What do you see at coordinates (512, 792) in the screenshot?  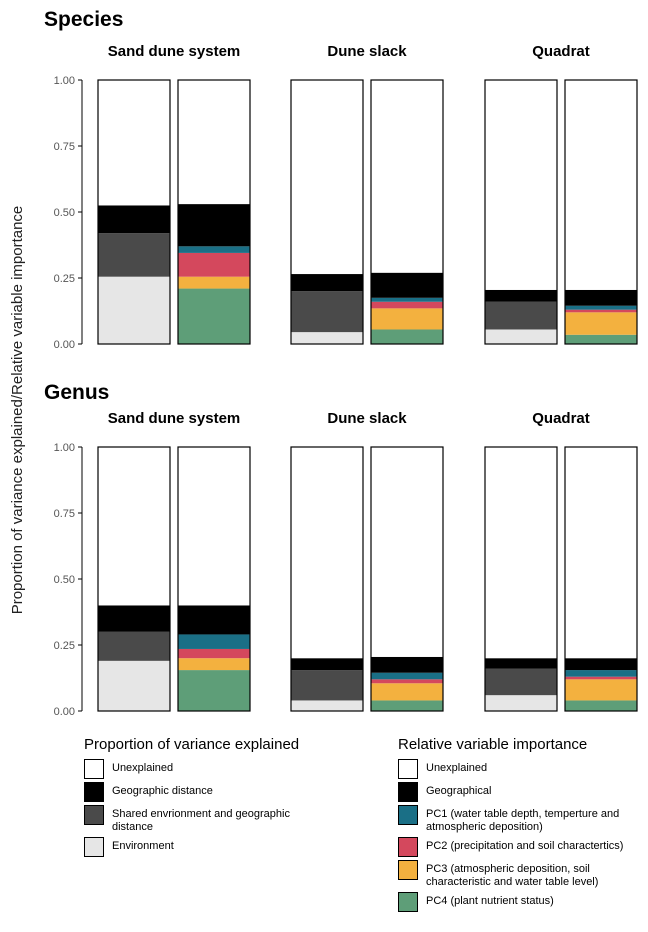 I see `legend-item-geographic: Geographical` at bounding box center [512, 792].